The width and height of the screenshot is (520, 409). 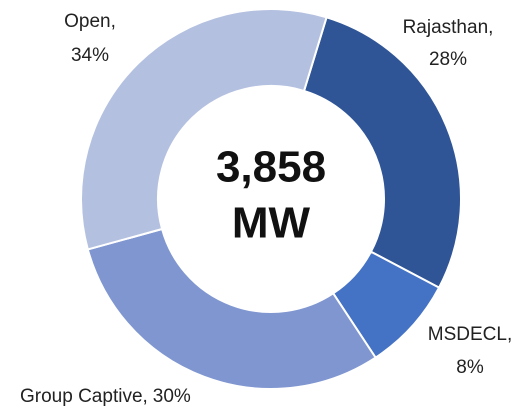 I want to click on category-label: Rajasthan,, so click(x=448, y=27).